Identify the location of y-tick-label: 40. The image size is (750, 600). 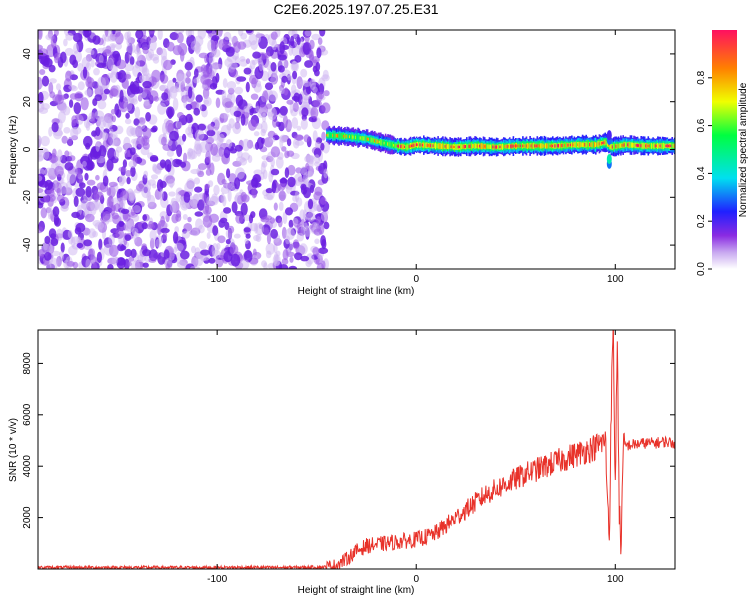
(27, 54).